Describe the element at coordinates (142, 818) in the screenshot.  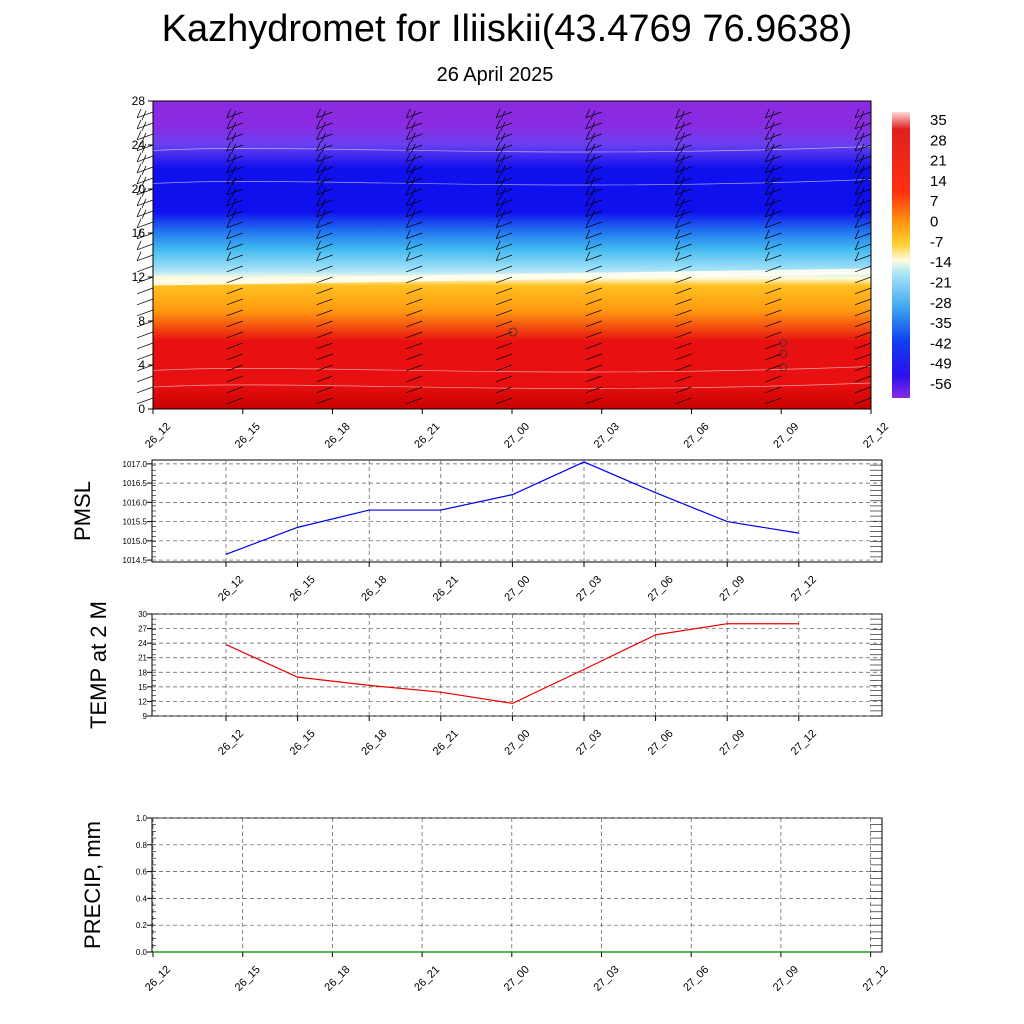
I see `y-tick-label: 1.0` at that location.